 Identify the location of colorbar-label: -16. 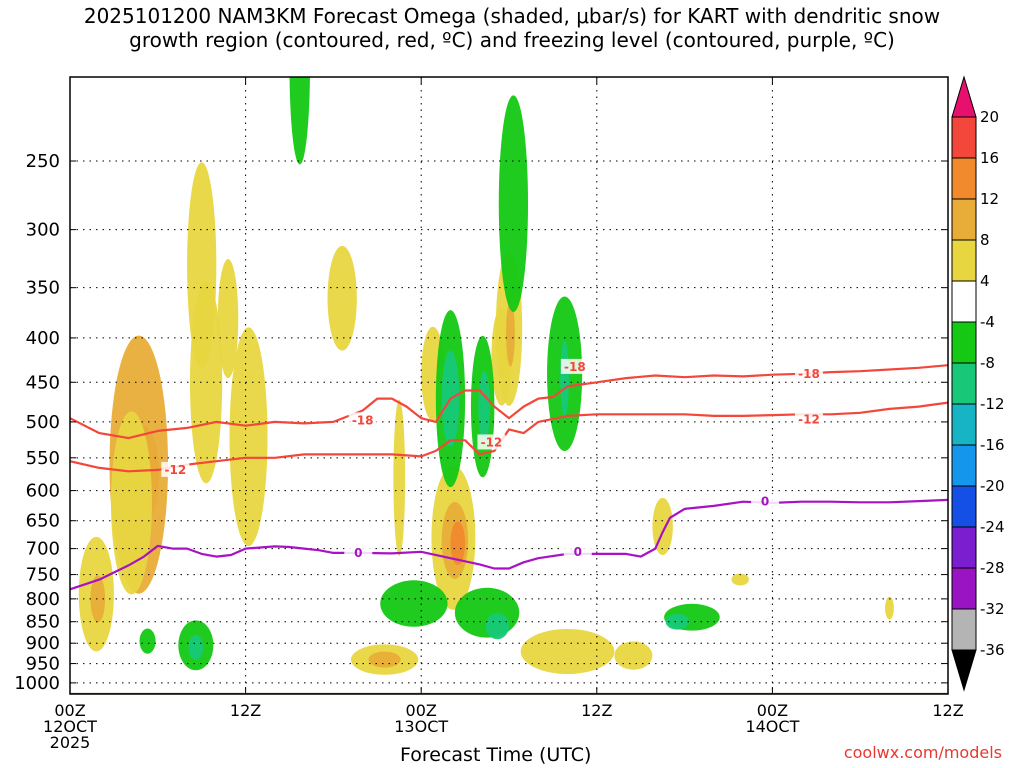
(992, 445).